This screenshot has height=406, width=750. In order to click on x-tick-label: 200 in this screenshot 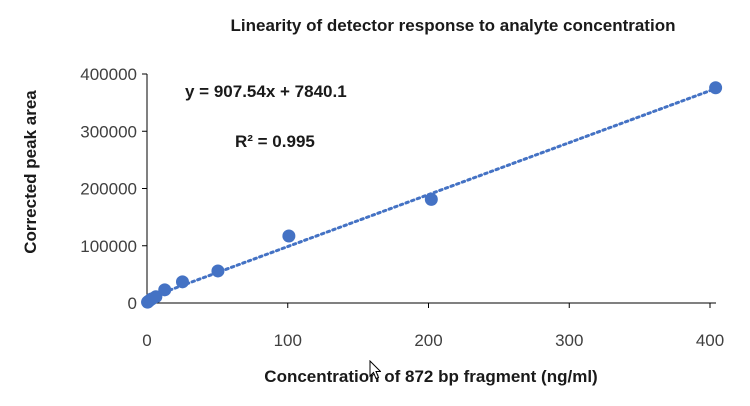, I will do `click(428, 340)`.